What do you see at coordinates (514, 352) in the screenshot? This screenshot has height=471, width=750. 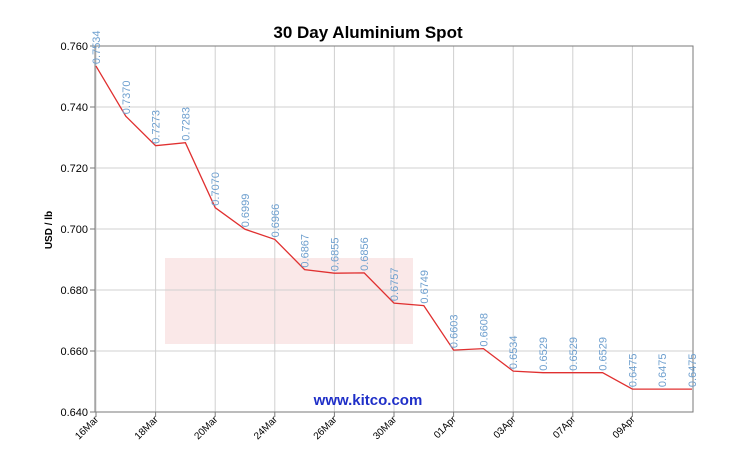 I see `data-label: 0.6534` at bounding box center [514, 352].